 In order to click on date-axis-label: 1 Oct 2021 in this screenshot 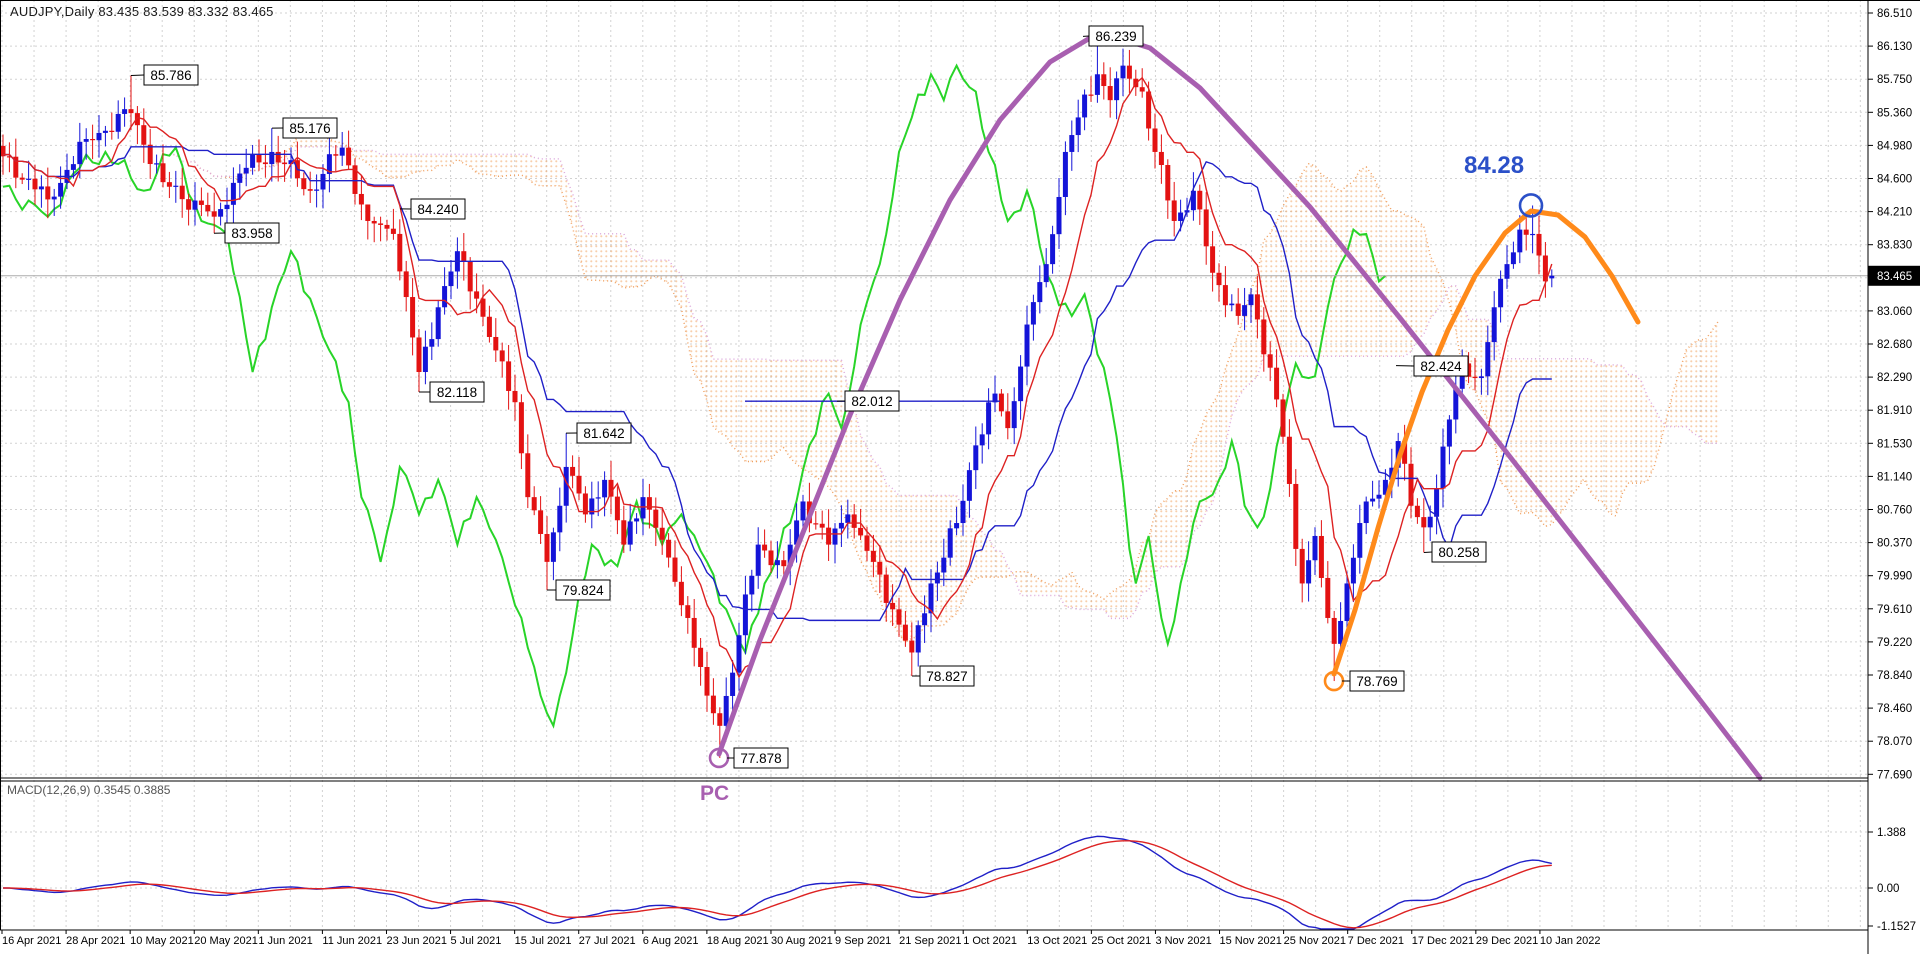, I will do `click(990, 941)`.